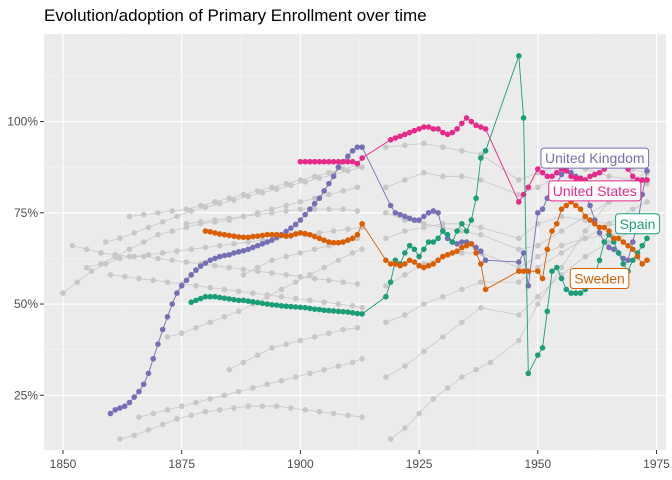  Describe the element at coordinates (595, 158) in the screenshot. I see `united-kingdom-callout-box` at that location.